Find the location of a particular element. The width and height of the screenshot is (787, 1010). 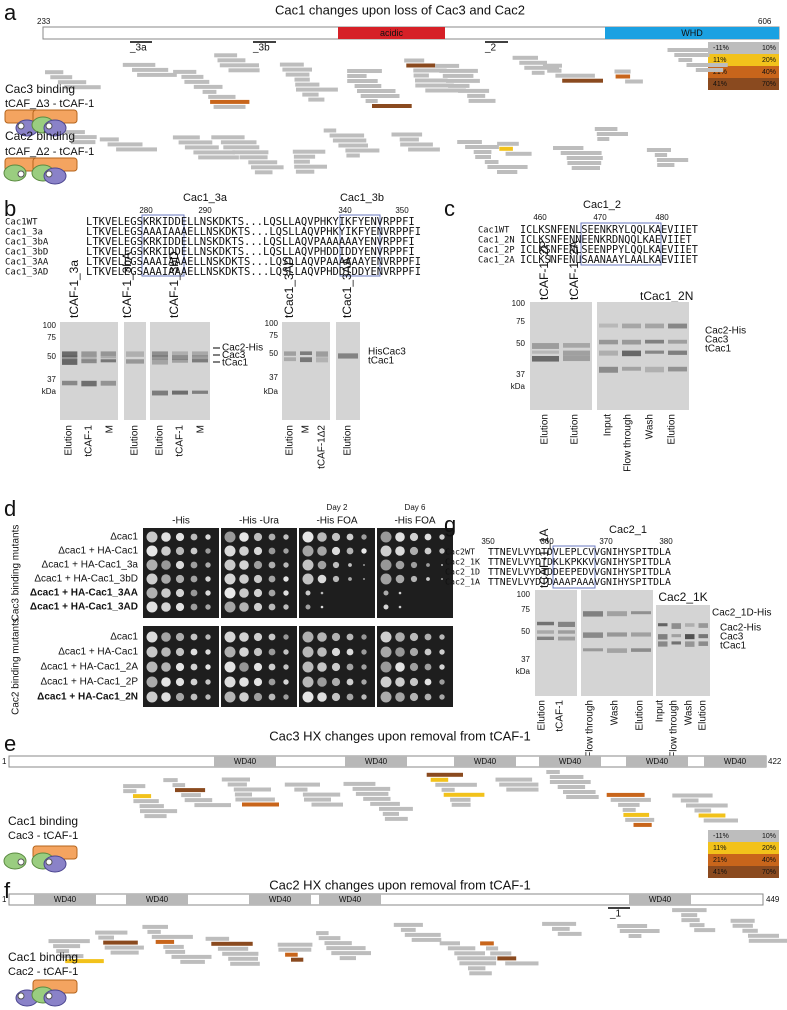

band-label: HisCac3 is located at coordinates (387, 352).